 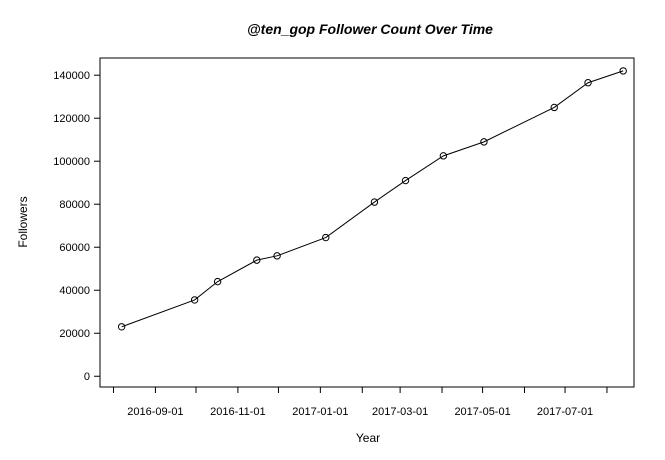 I want to click on y-axis: 0 20000 40000 60000 80000 100000 120000 140000, so click(x=76, y=226).